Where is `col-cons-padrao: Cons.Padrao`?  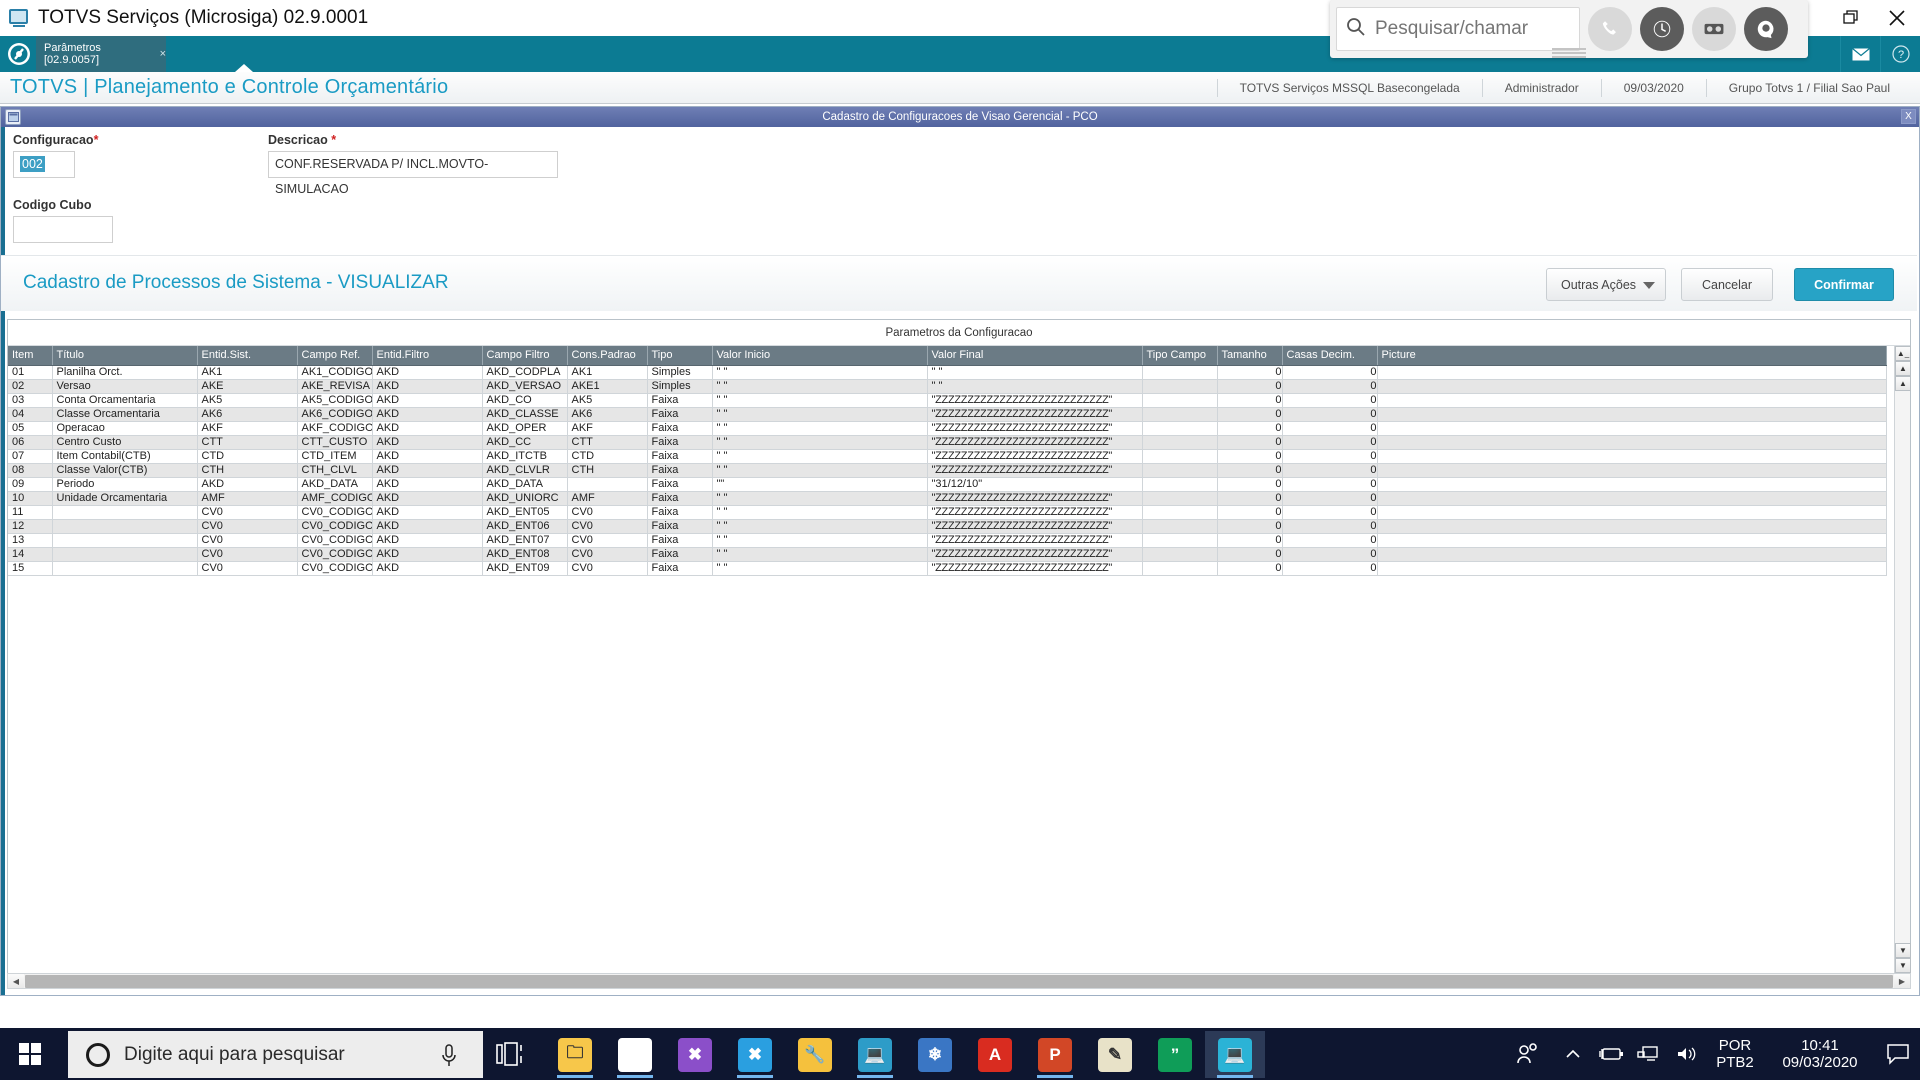
col-cons-padrao: Cons.Padrao is located at coordinates (607, 356).